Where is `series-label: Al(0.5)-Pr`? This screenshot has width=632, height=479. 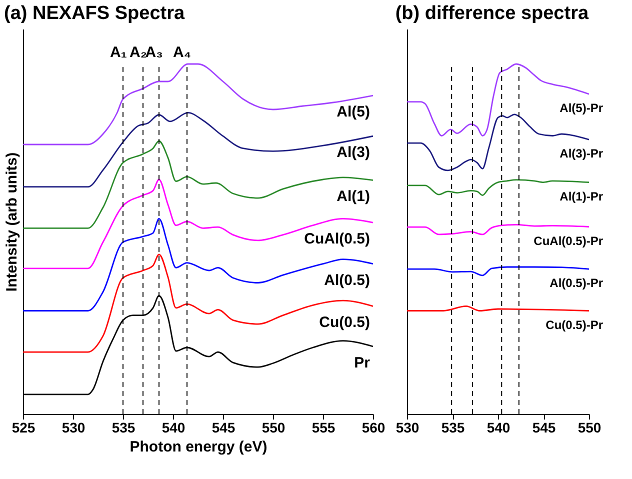
series-label: Al(0.5)-Pr is located at coordinates (577, 283).